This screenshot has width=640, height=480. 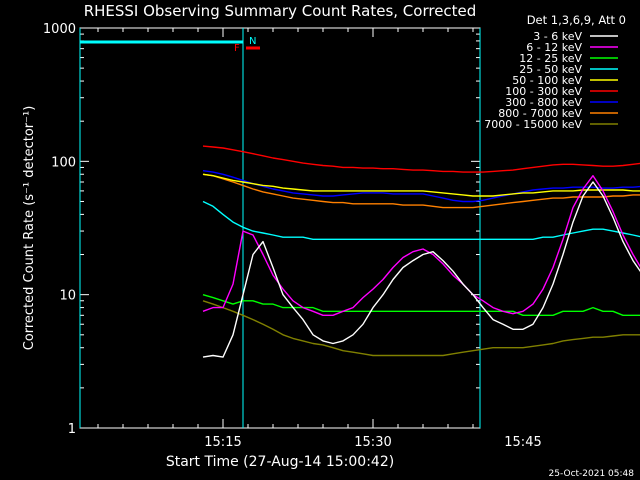 What do you see at coordinates (576, 20) in the screenshot?
I see `legend-title: Det 1,3,6,9, Att 0` at bounding box center [576, 20].